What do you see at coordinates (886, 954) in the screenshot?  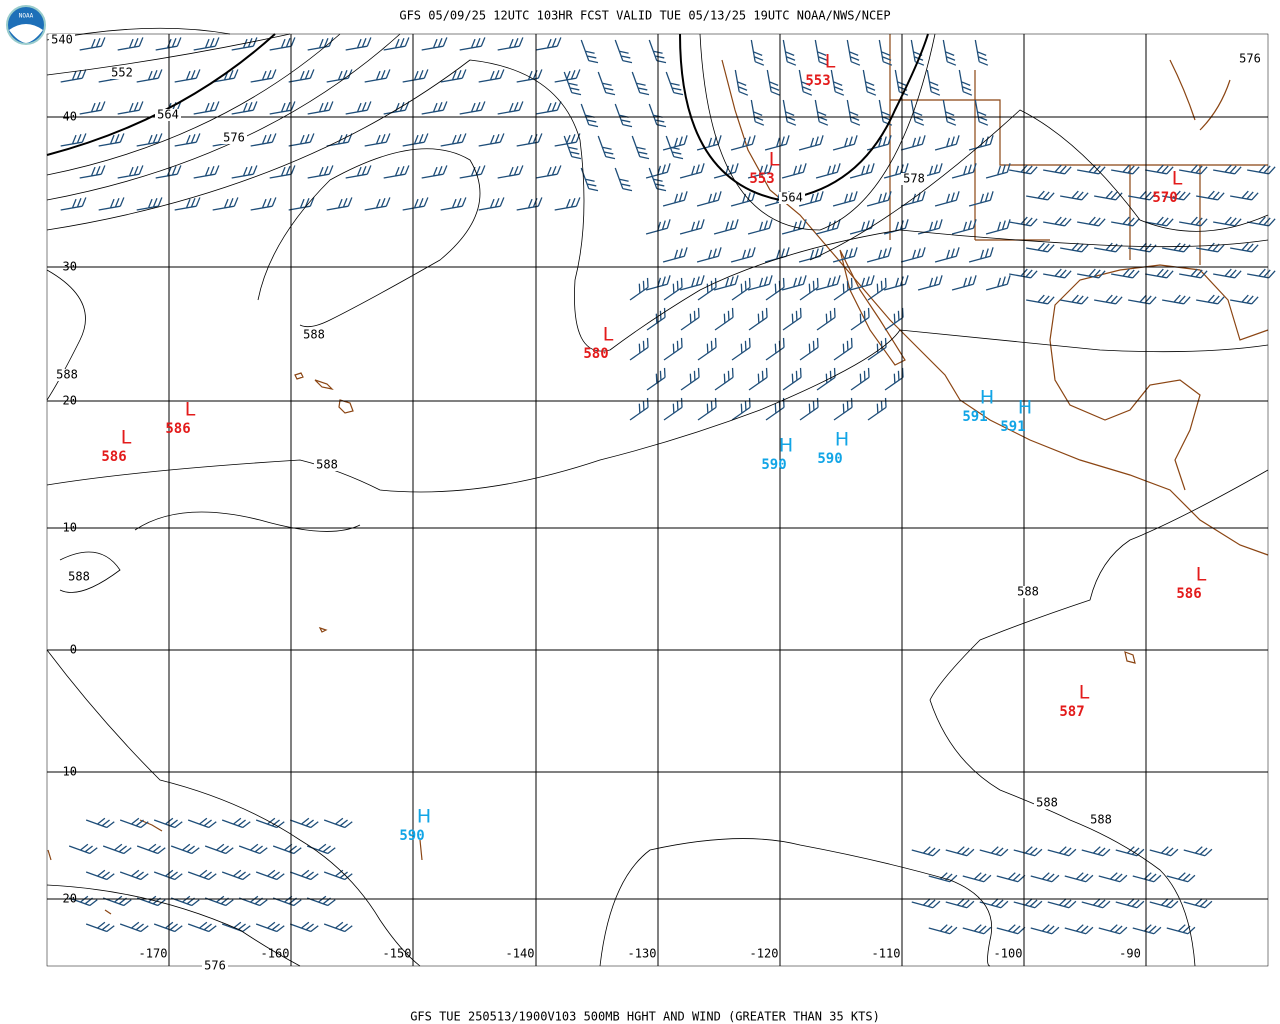 I see `longitude-label: -110` at bounding box center [886, 954].